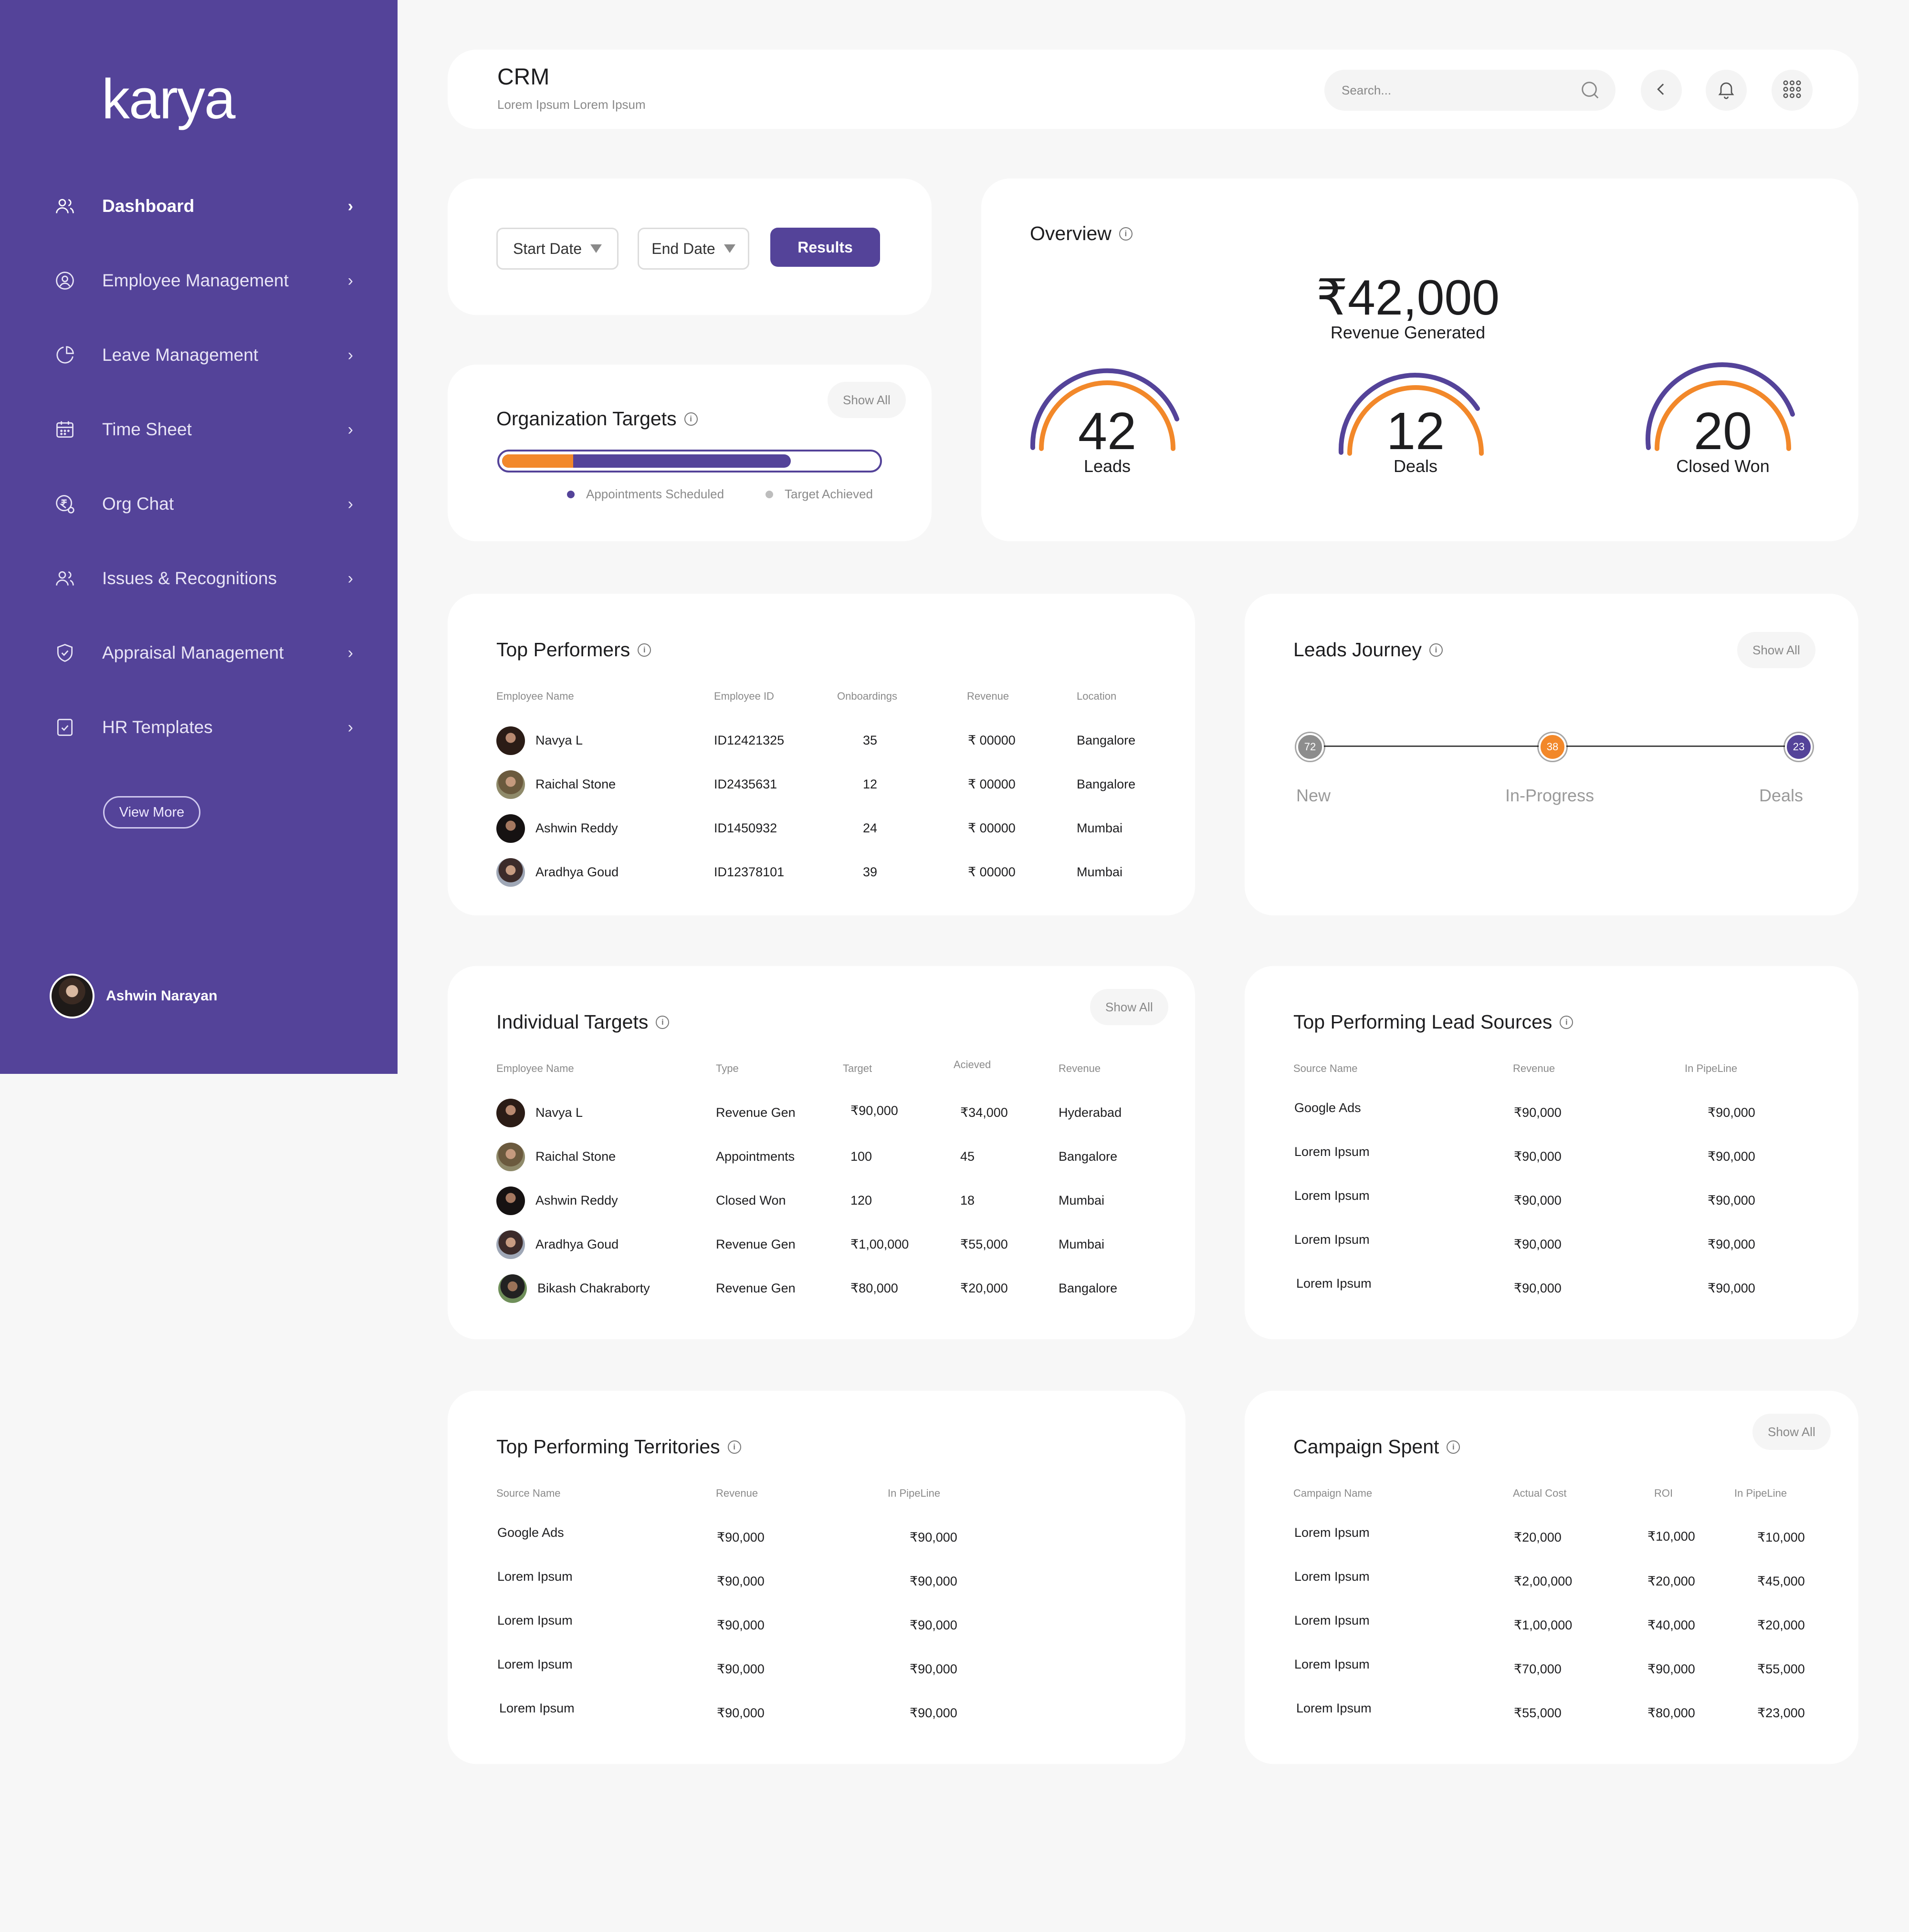 The height and width of the screenshot is (1932, 1909). I want to click on cell-roi: ₹80,000, so click(1671, 1713).